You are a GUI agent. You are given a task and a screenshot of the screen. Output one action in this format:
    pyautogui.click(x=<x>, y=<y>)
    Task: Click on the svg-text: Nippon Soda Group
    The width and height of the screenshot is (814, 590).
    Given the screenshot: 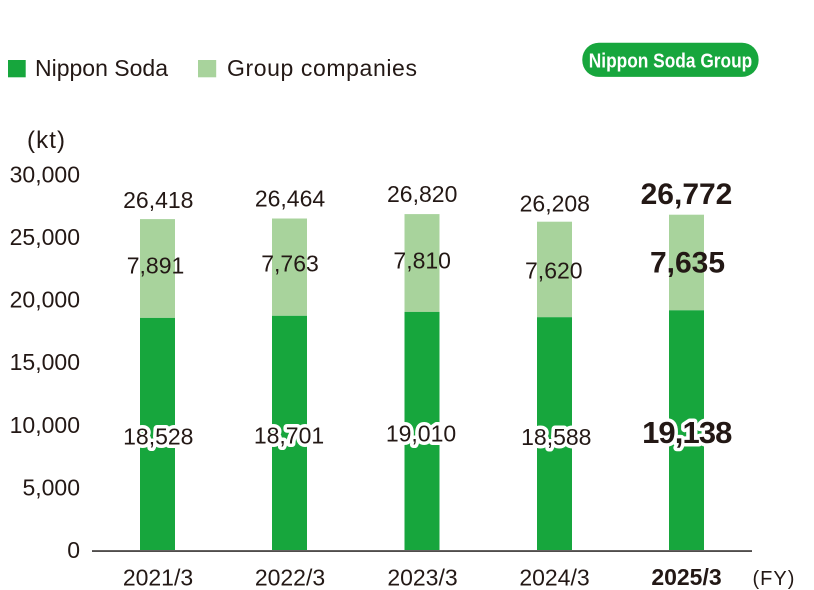 What is the action you would take?
    pyautogui.click(x=671, y=61)
    